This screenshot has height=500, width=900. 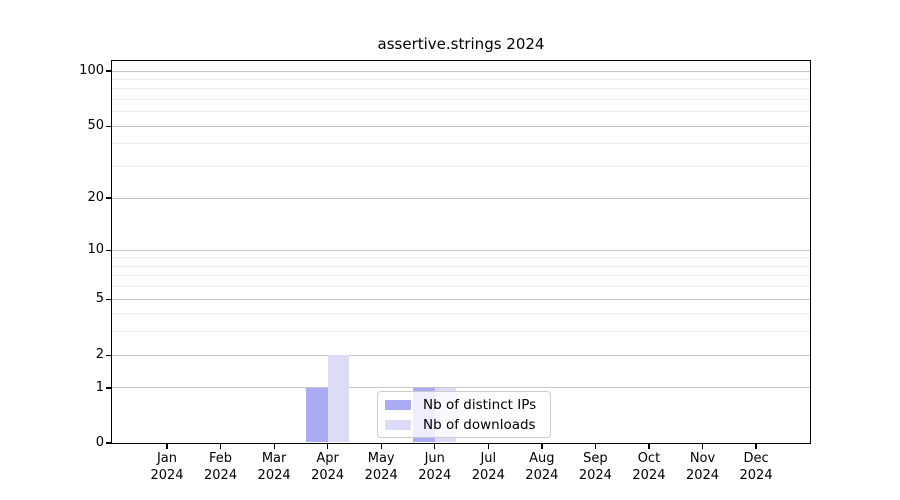 I want to click on y-tick-label: 2, so click(x=99, y=355).